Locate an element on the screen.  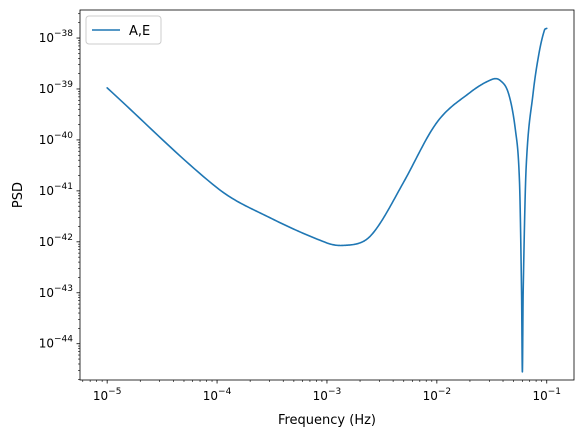
y-tick-label: 10−39 is located at coordinates (56, 88).